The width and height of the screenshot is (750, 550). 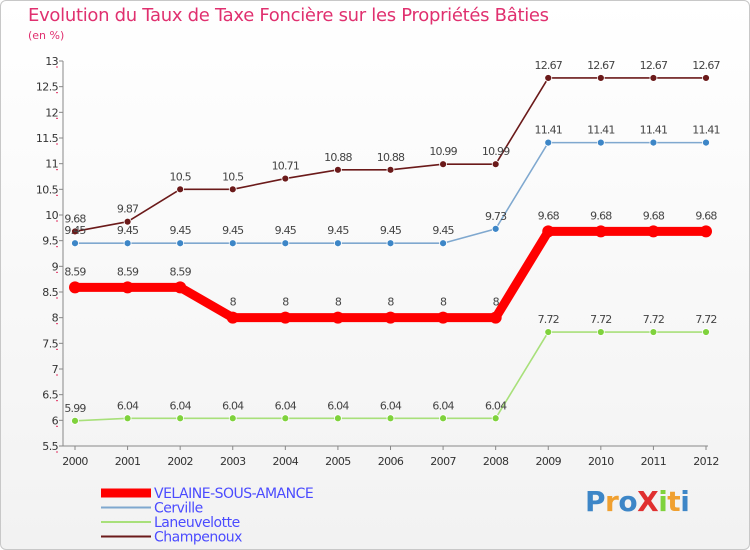 What do you see at coordinates (55, 420) in the screenshot?
I see `y-tick-label: 6` at bounding box center [55, 420].